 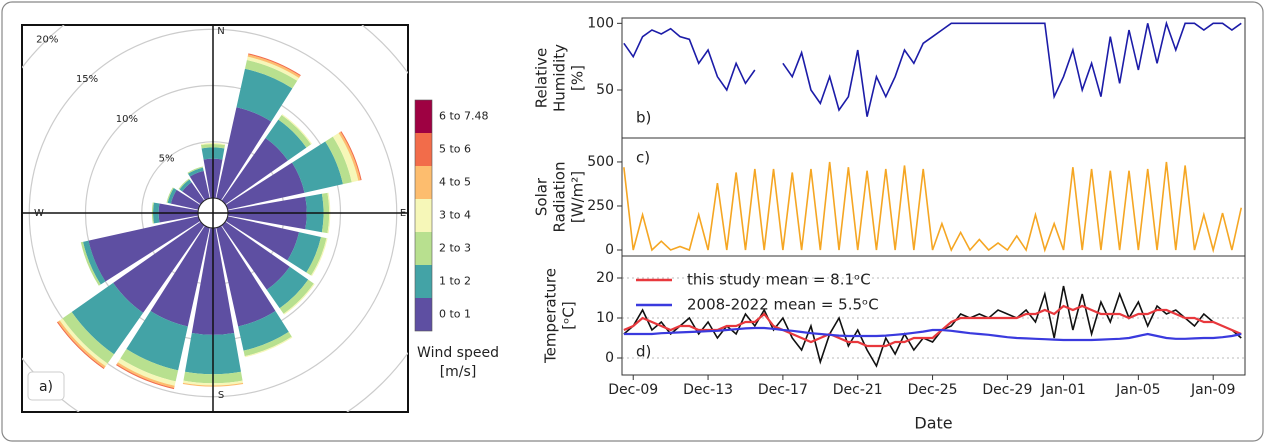 I want to click on panel-label-box, so click(x=46, y=386).